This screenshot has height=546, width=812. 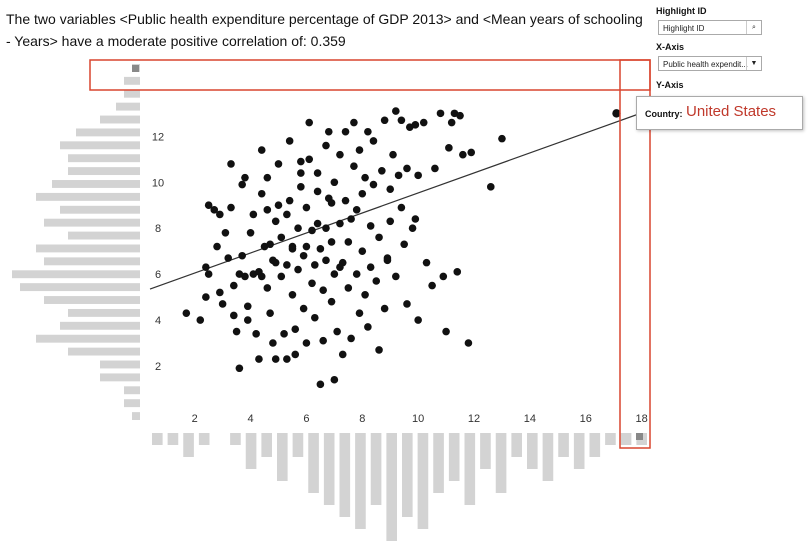 What do you see at coordinates (616, 113) in the screenshot?
I see `highlighted-data-point` at bounding box center [616, 113].